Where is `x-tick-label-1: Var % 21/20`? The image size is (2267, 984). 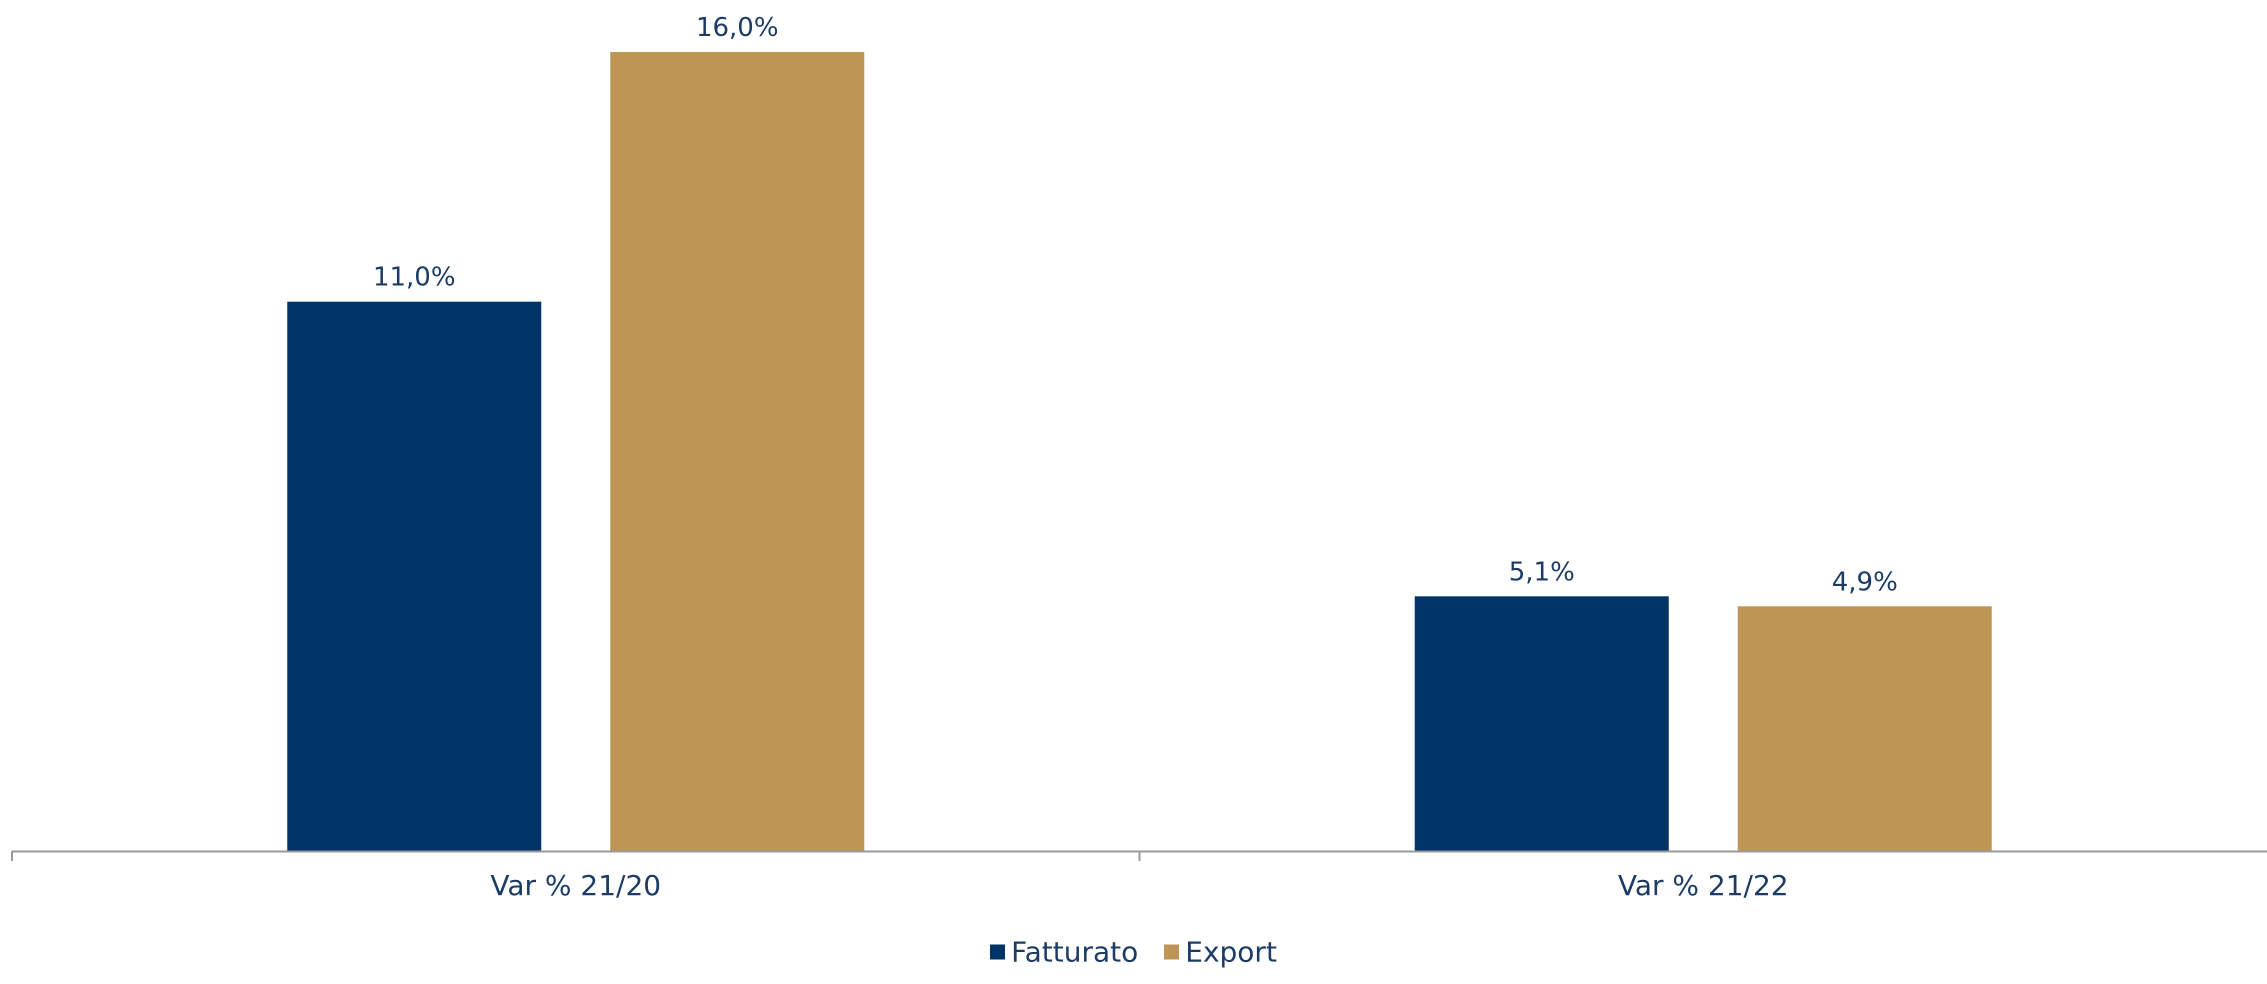 x-tick-label-1: Var % 21/20 is located at coordinates (575, 885).